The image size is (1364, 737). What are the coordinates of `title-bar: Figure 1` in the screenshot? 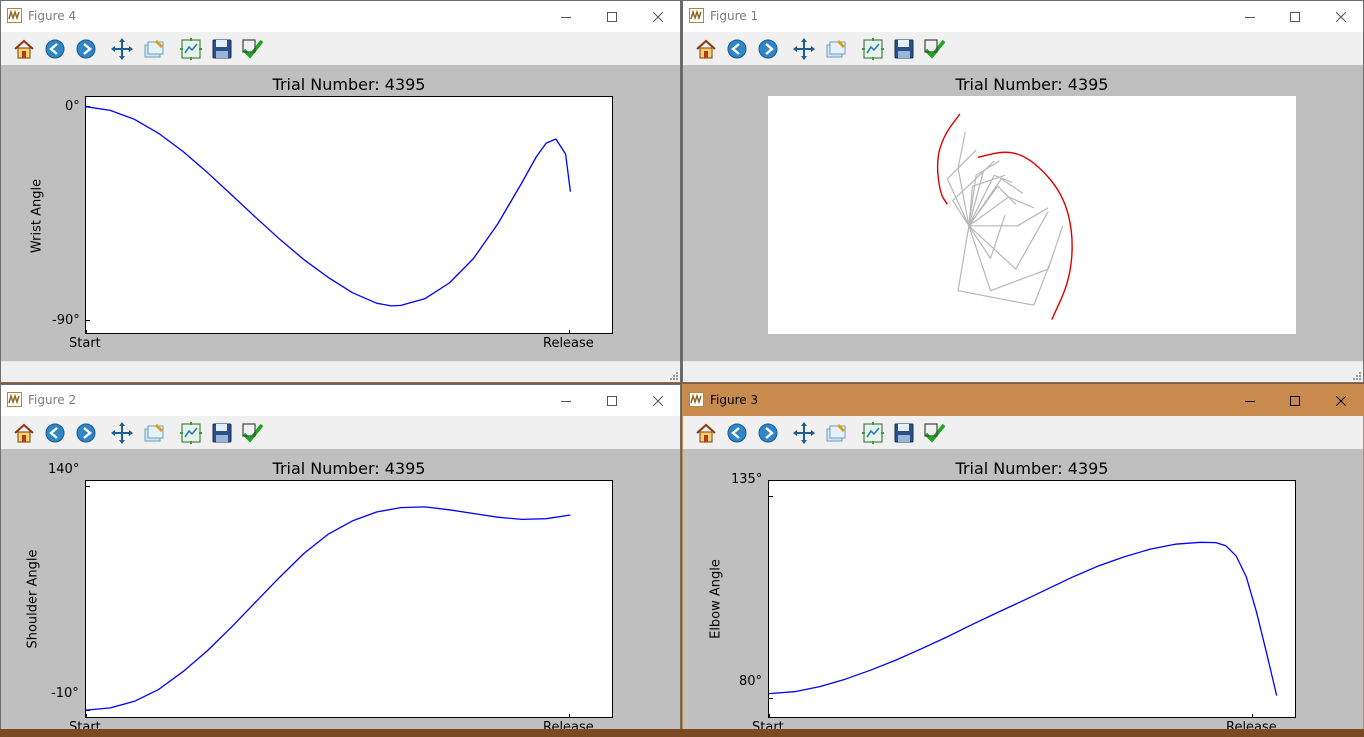 It's located at (1023, 16).